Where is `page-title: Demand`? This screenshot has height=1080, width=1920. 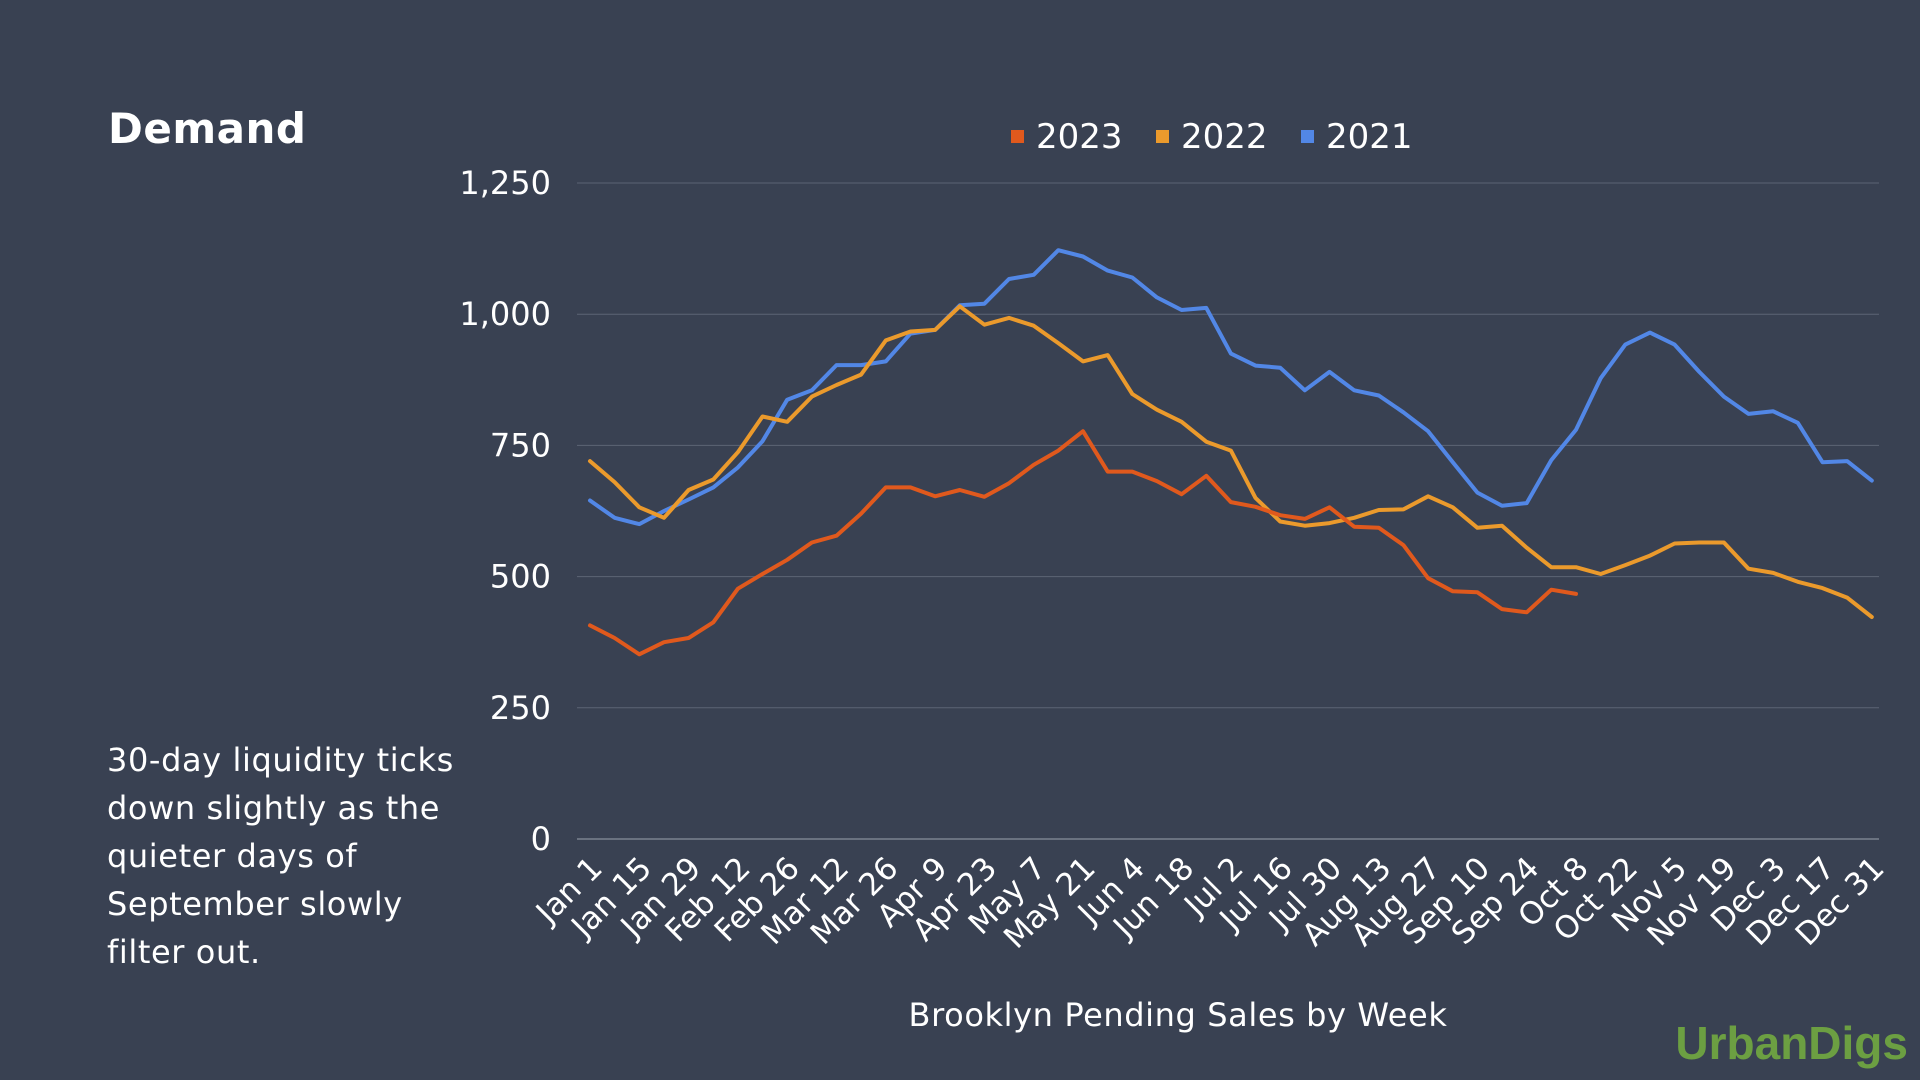 page-title: Demand is located at coordinates (207, 128).